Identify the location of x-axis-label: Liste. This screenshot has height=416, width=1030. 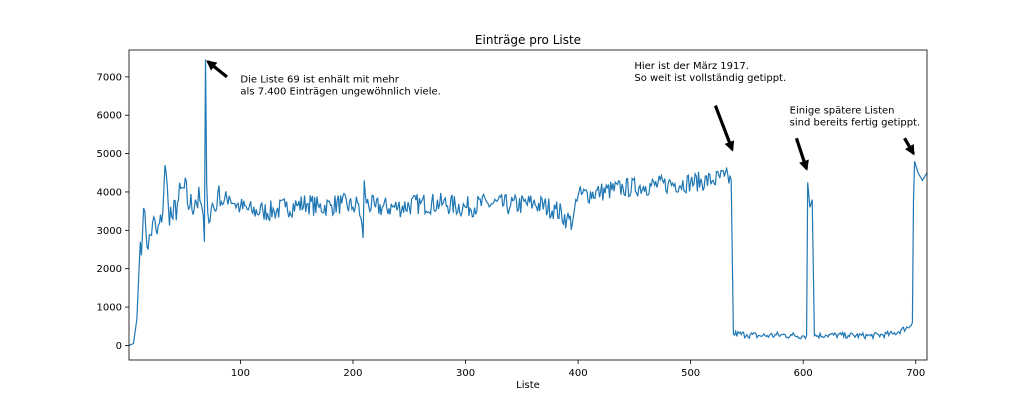
(528, 385).